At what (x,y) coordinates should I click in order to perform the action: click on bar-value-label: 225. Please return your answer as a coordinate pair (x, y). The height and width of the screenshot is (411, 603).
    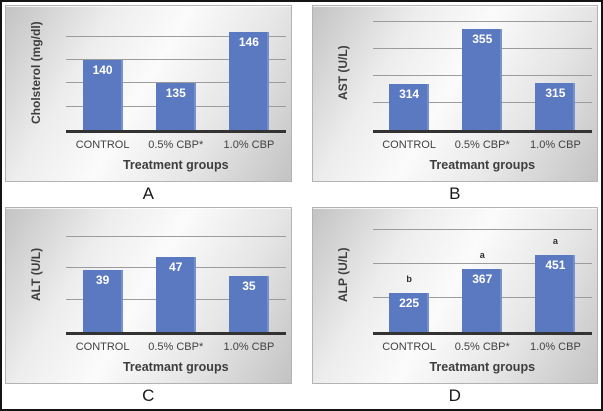
    Looking at the image, I should click on (409, 303).